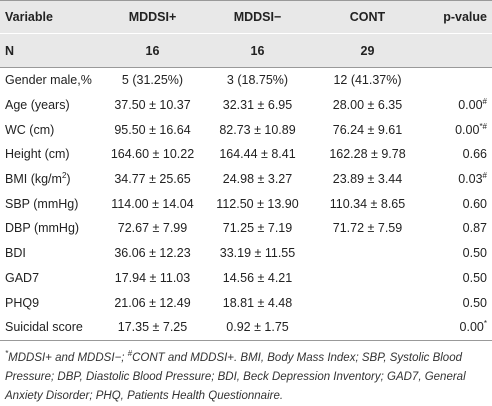  Describe the element at coordinates (474, 154) in the screenshot. I see `cell-text: 0.66` at that location.